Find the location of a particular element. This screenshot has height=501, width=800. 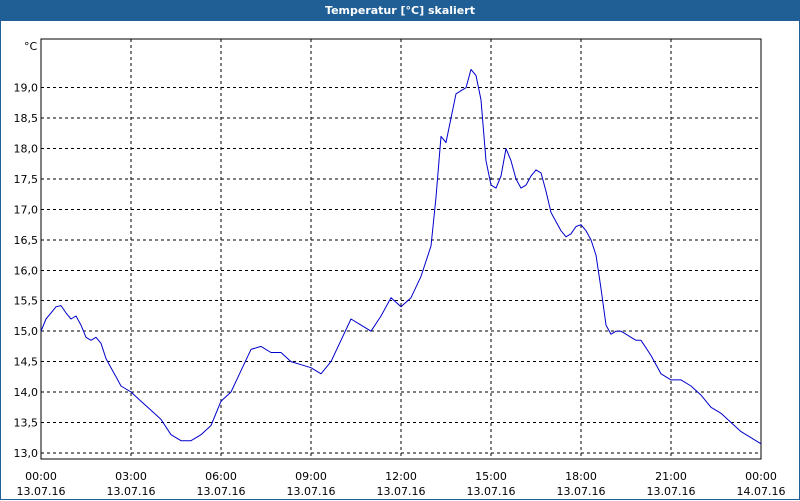

y-tick-label: 13,5 is located at coordinates (26, 422).